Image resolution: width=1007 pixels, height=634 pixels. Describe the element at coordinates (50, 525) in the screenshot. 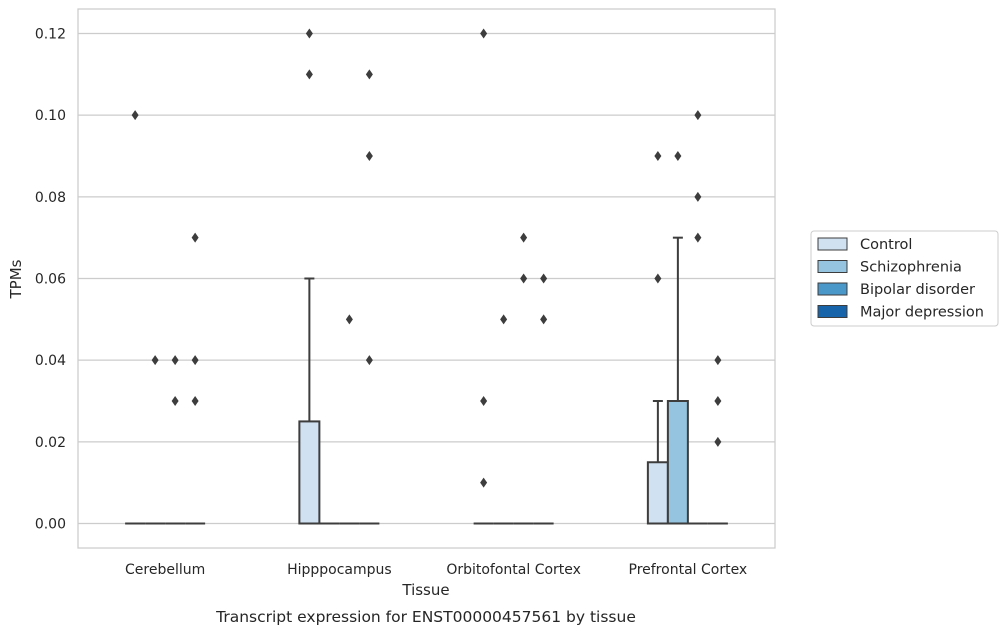

I see `y-tick-label: 0.00` at that location.